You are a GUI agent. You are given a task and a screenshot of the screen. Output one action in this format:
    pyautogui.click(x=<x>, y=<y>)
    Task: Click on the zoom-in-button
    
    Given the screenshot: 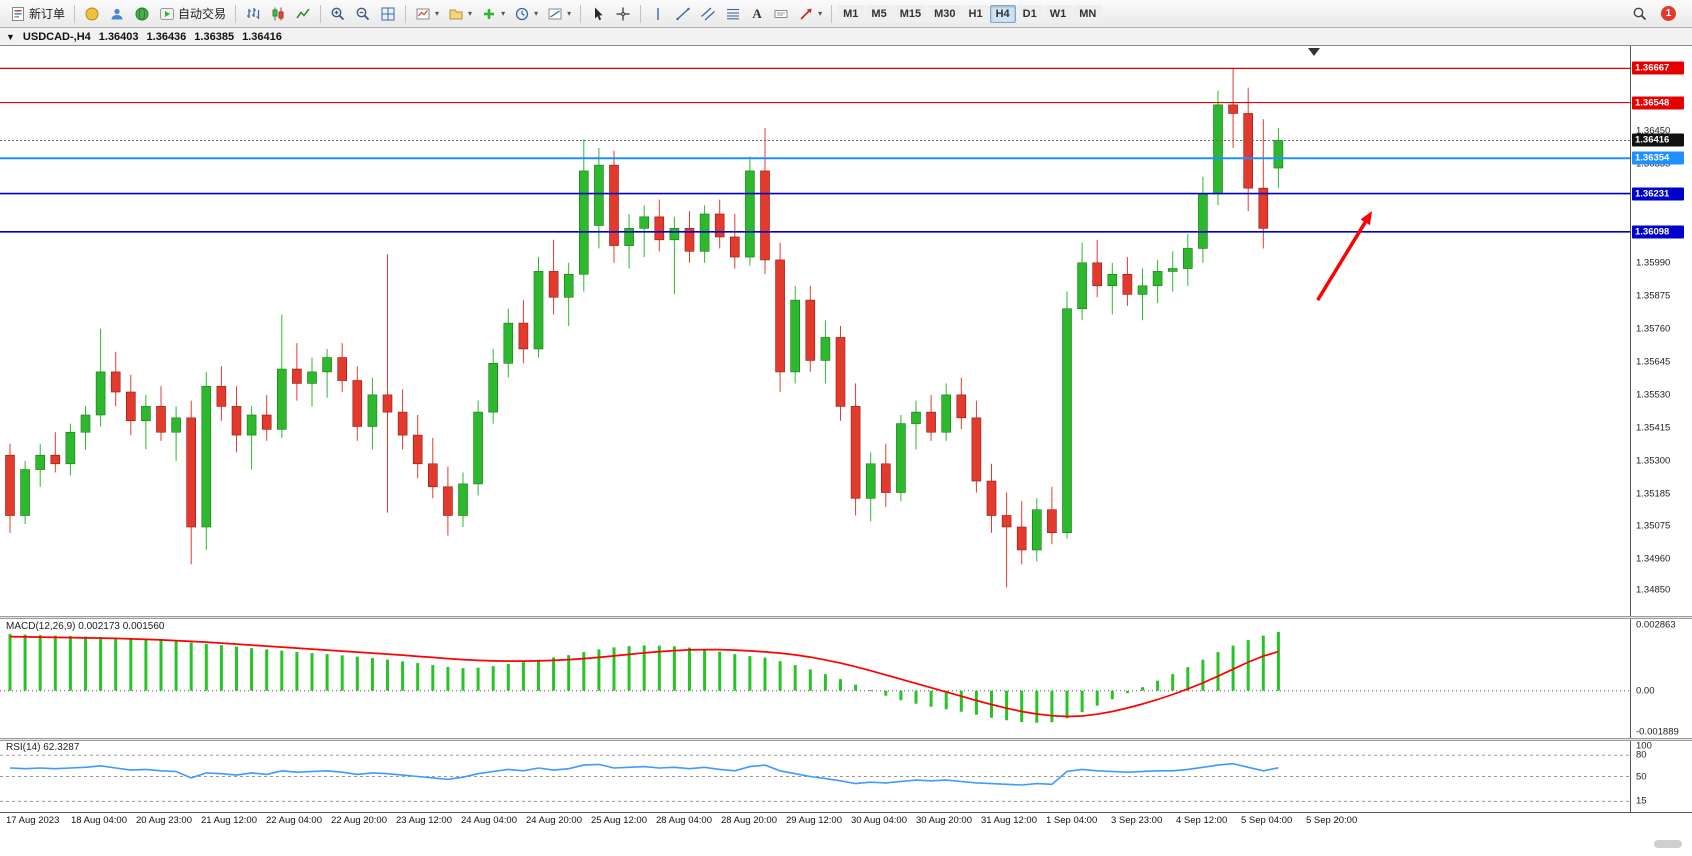 What is the action you would take?
    pyautogui.click(x=338, y=14)
    